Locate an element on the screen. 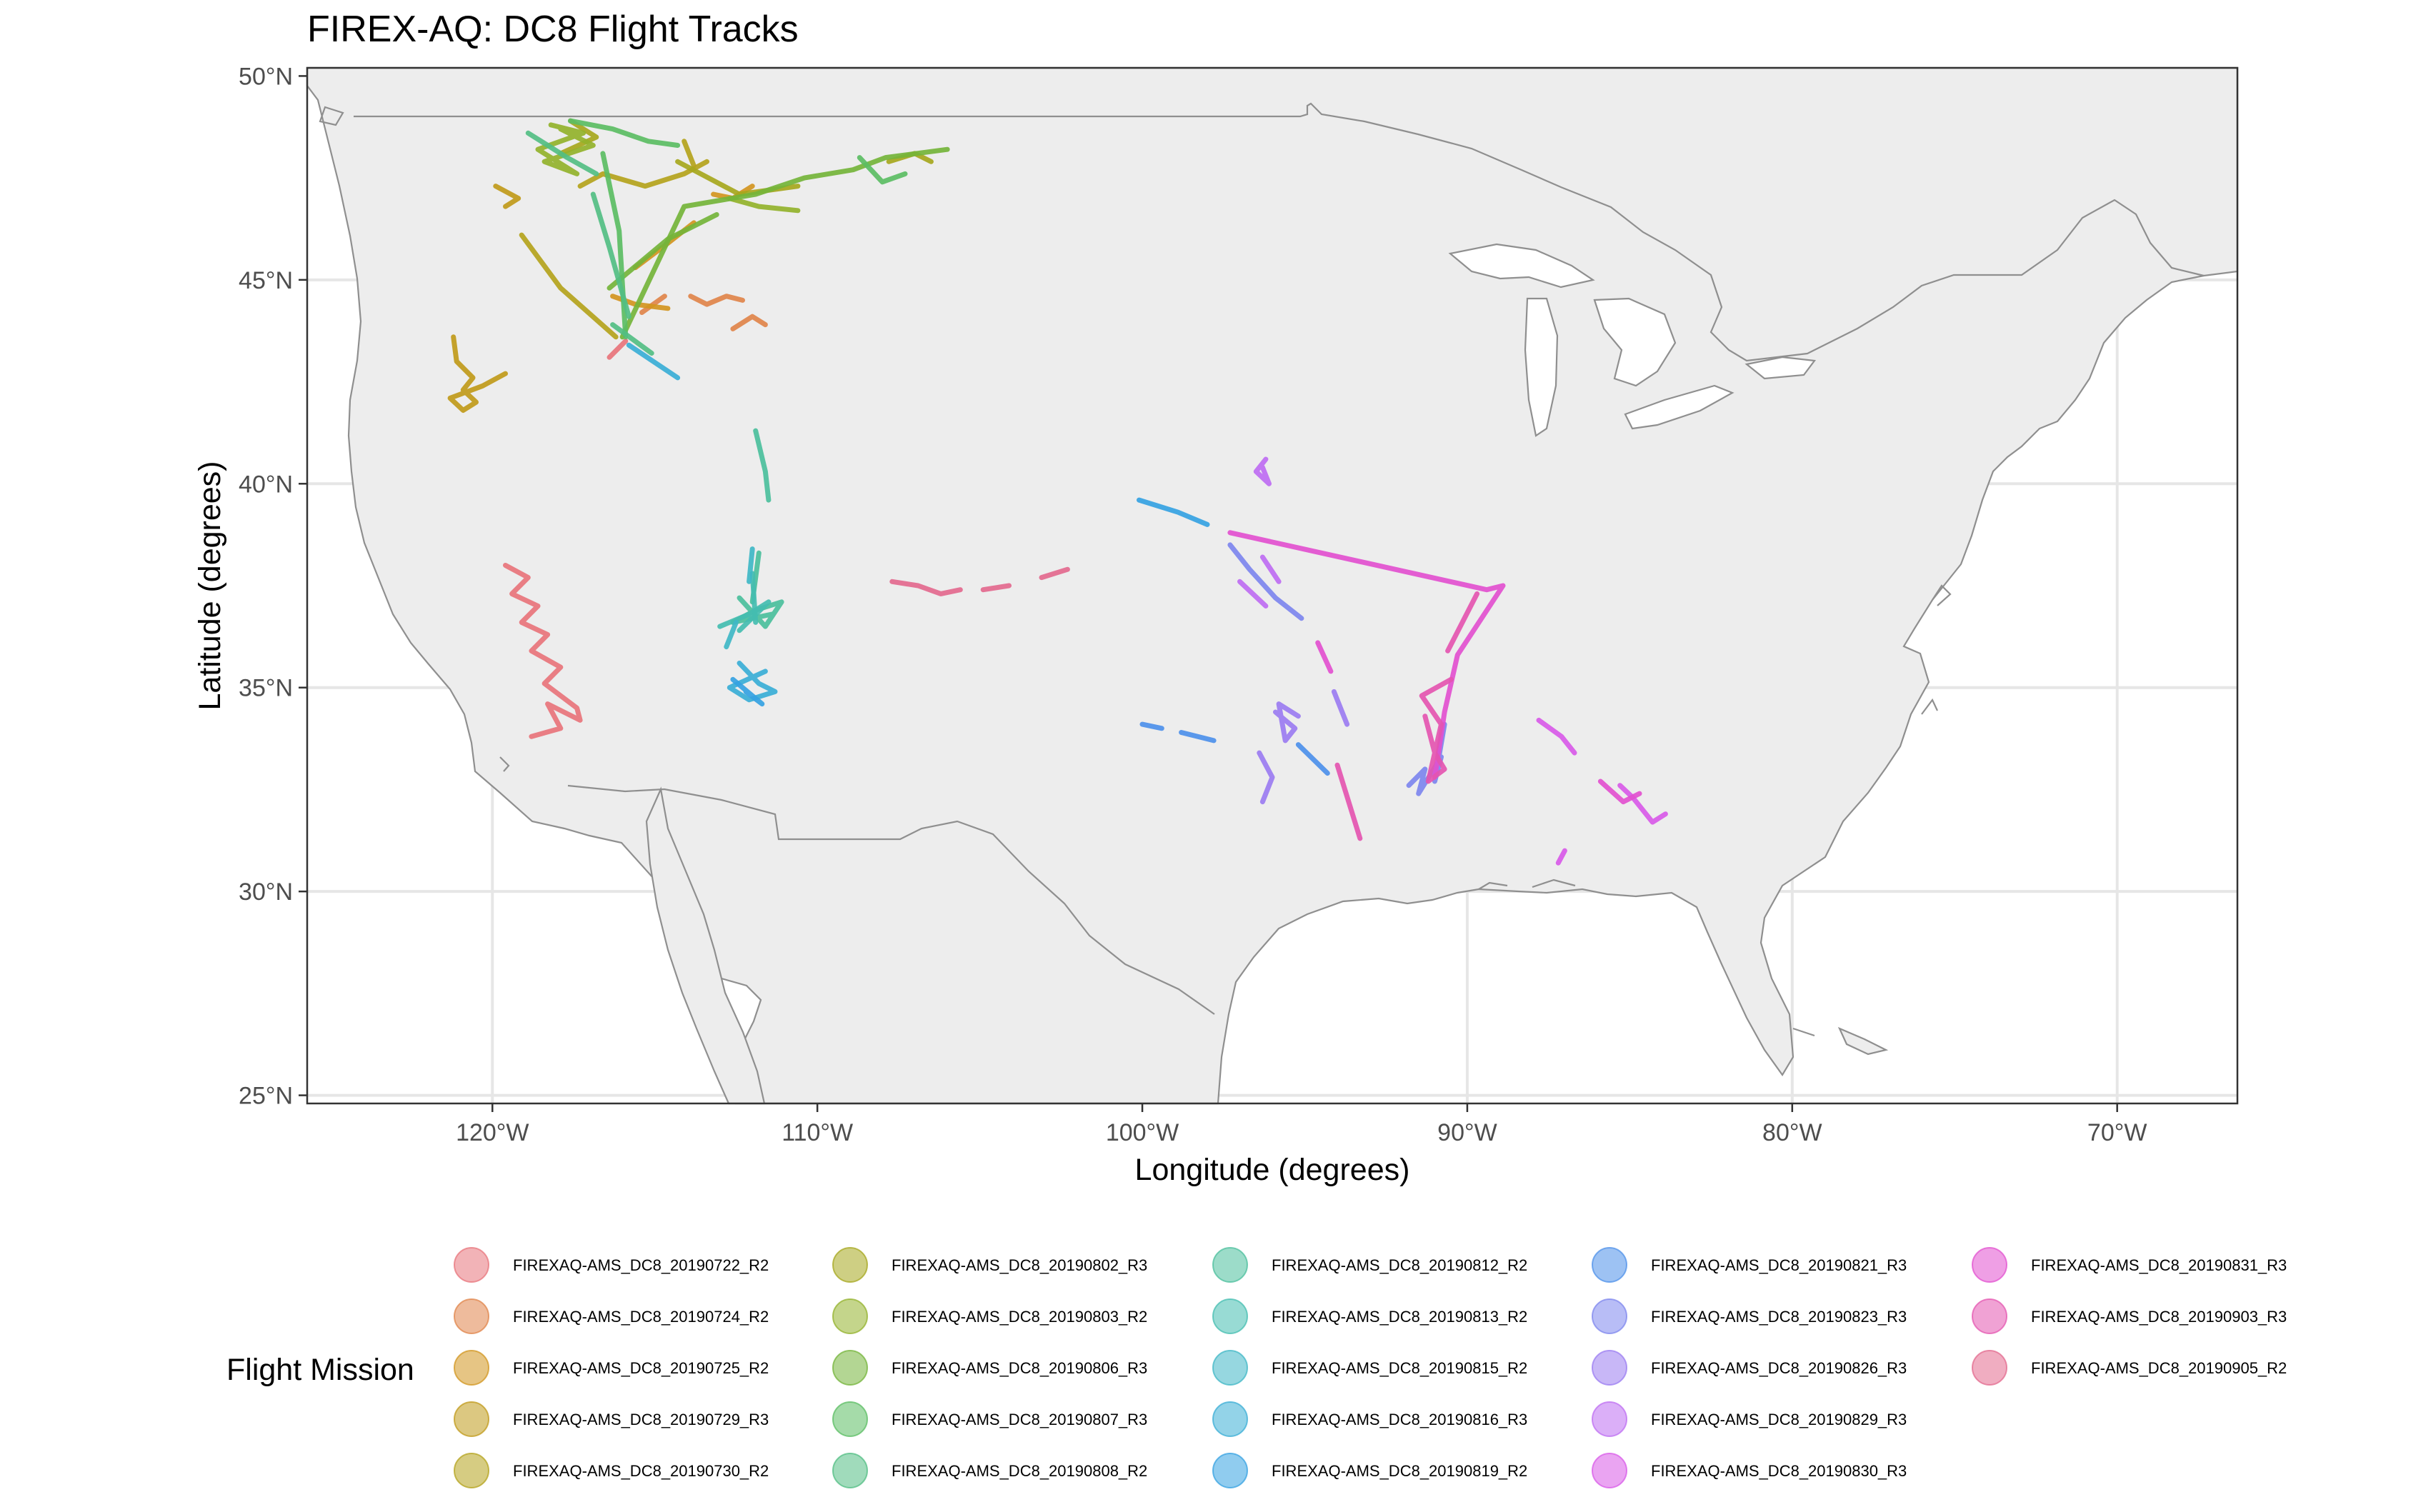  lake-huron is located at coordinates (1635, 342).